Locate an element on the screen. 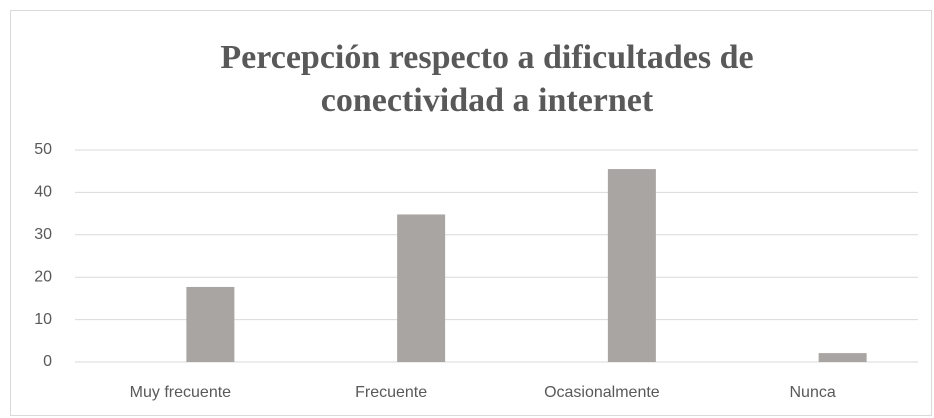 This screenshot has height=418, width=934. x-tick-label: Muy frecuente is located at coordinates (180, 392).